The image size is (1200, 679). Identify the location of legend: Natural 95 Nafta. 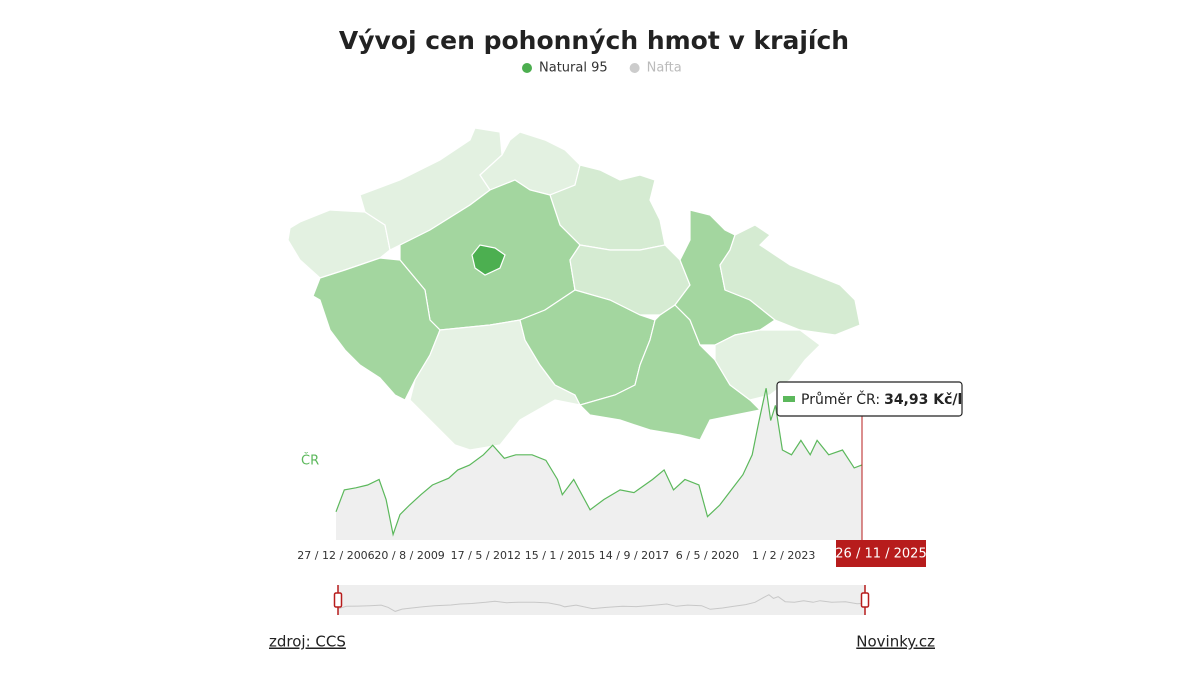
(602, 68).